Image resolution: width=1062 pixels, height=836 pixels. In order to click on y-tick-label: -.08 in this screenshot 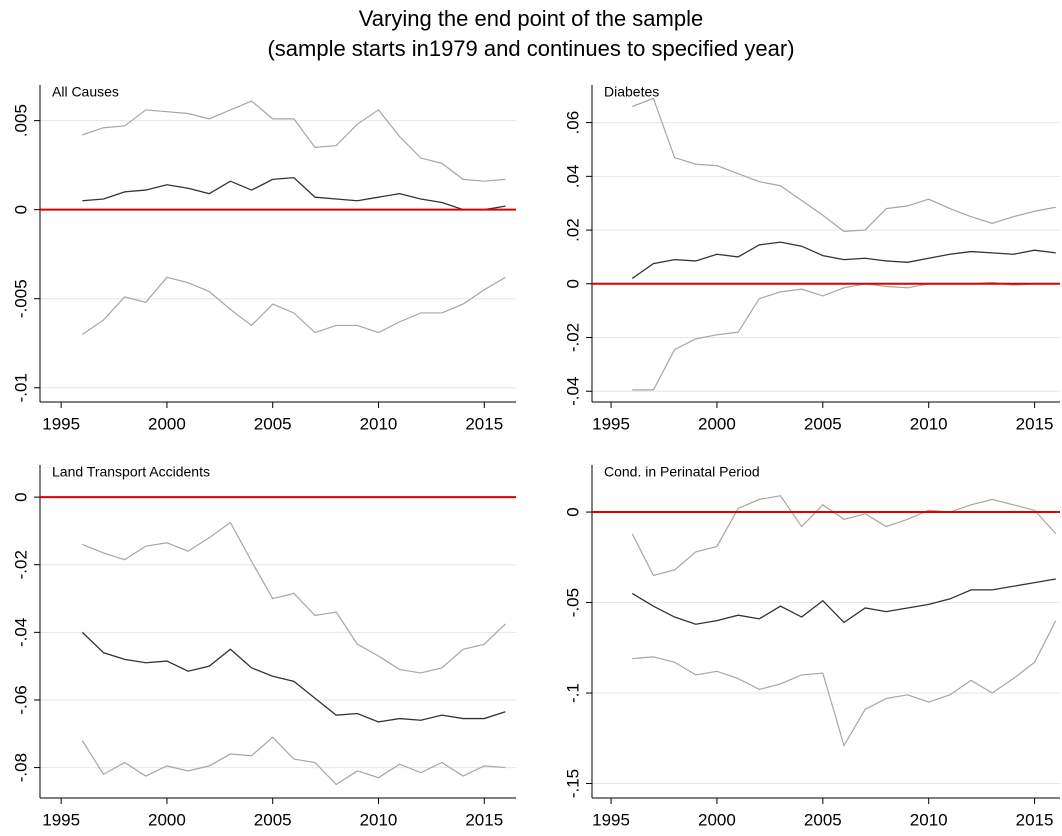, I will do `click(20, 767)`.